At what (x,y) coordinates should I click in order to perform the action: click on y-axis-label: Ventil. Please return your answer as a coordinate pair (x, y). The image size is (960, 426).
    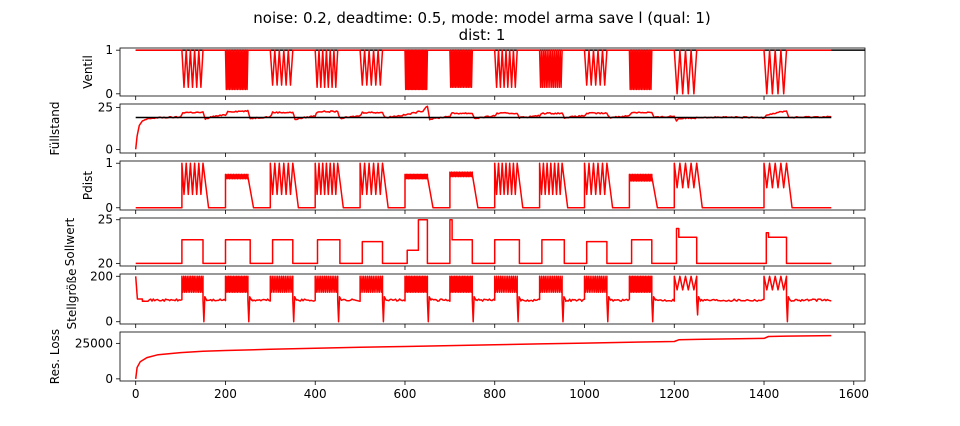
    Looking at the image, I should click on (88, 72).